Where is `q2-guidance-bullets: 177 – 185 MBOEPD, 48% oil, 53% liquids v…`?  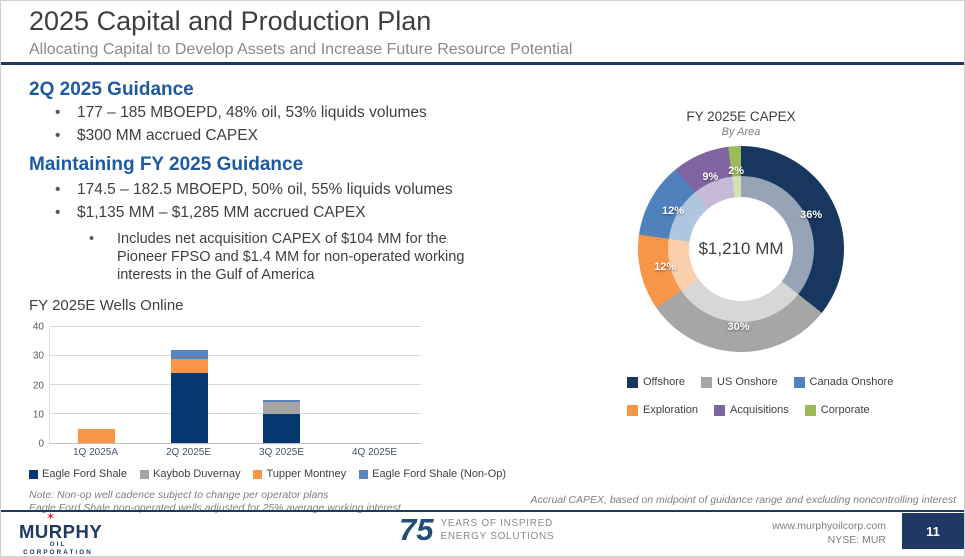
q2-guidance-bullets: 177 – 185 MBOEPD, 48% oil, 53% liquids v… is located at coordinates (282, 124).